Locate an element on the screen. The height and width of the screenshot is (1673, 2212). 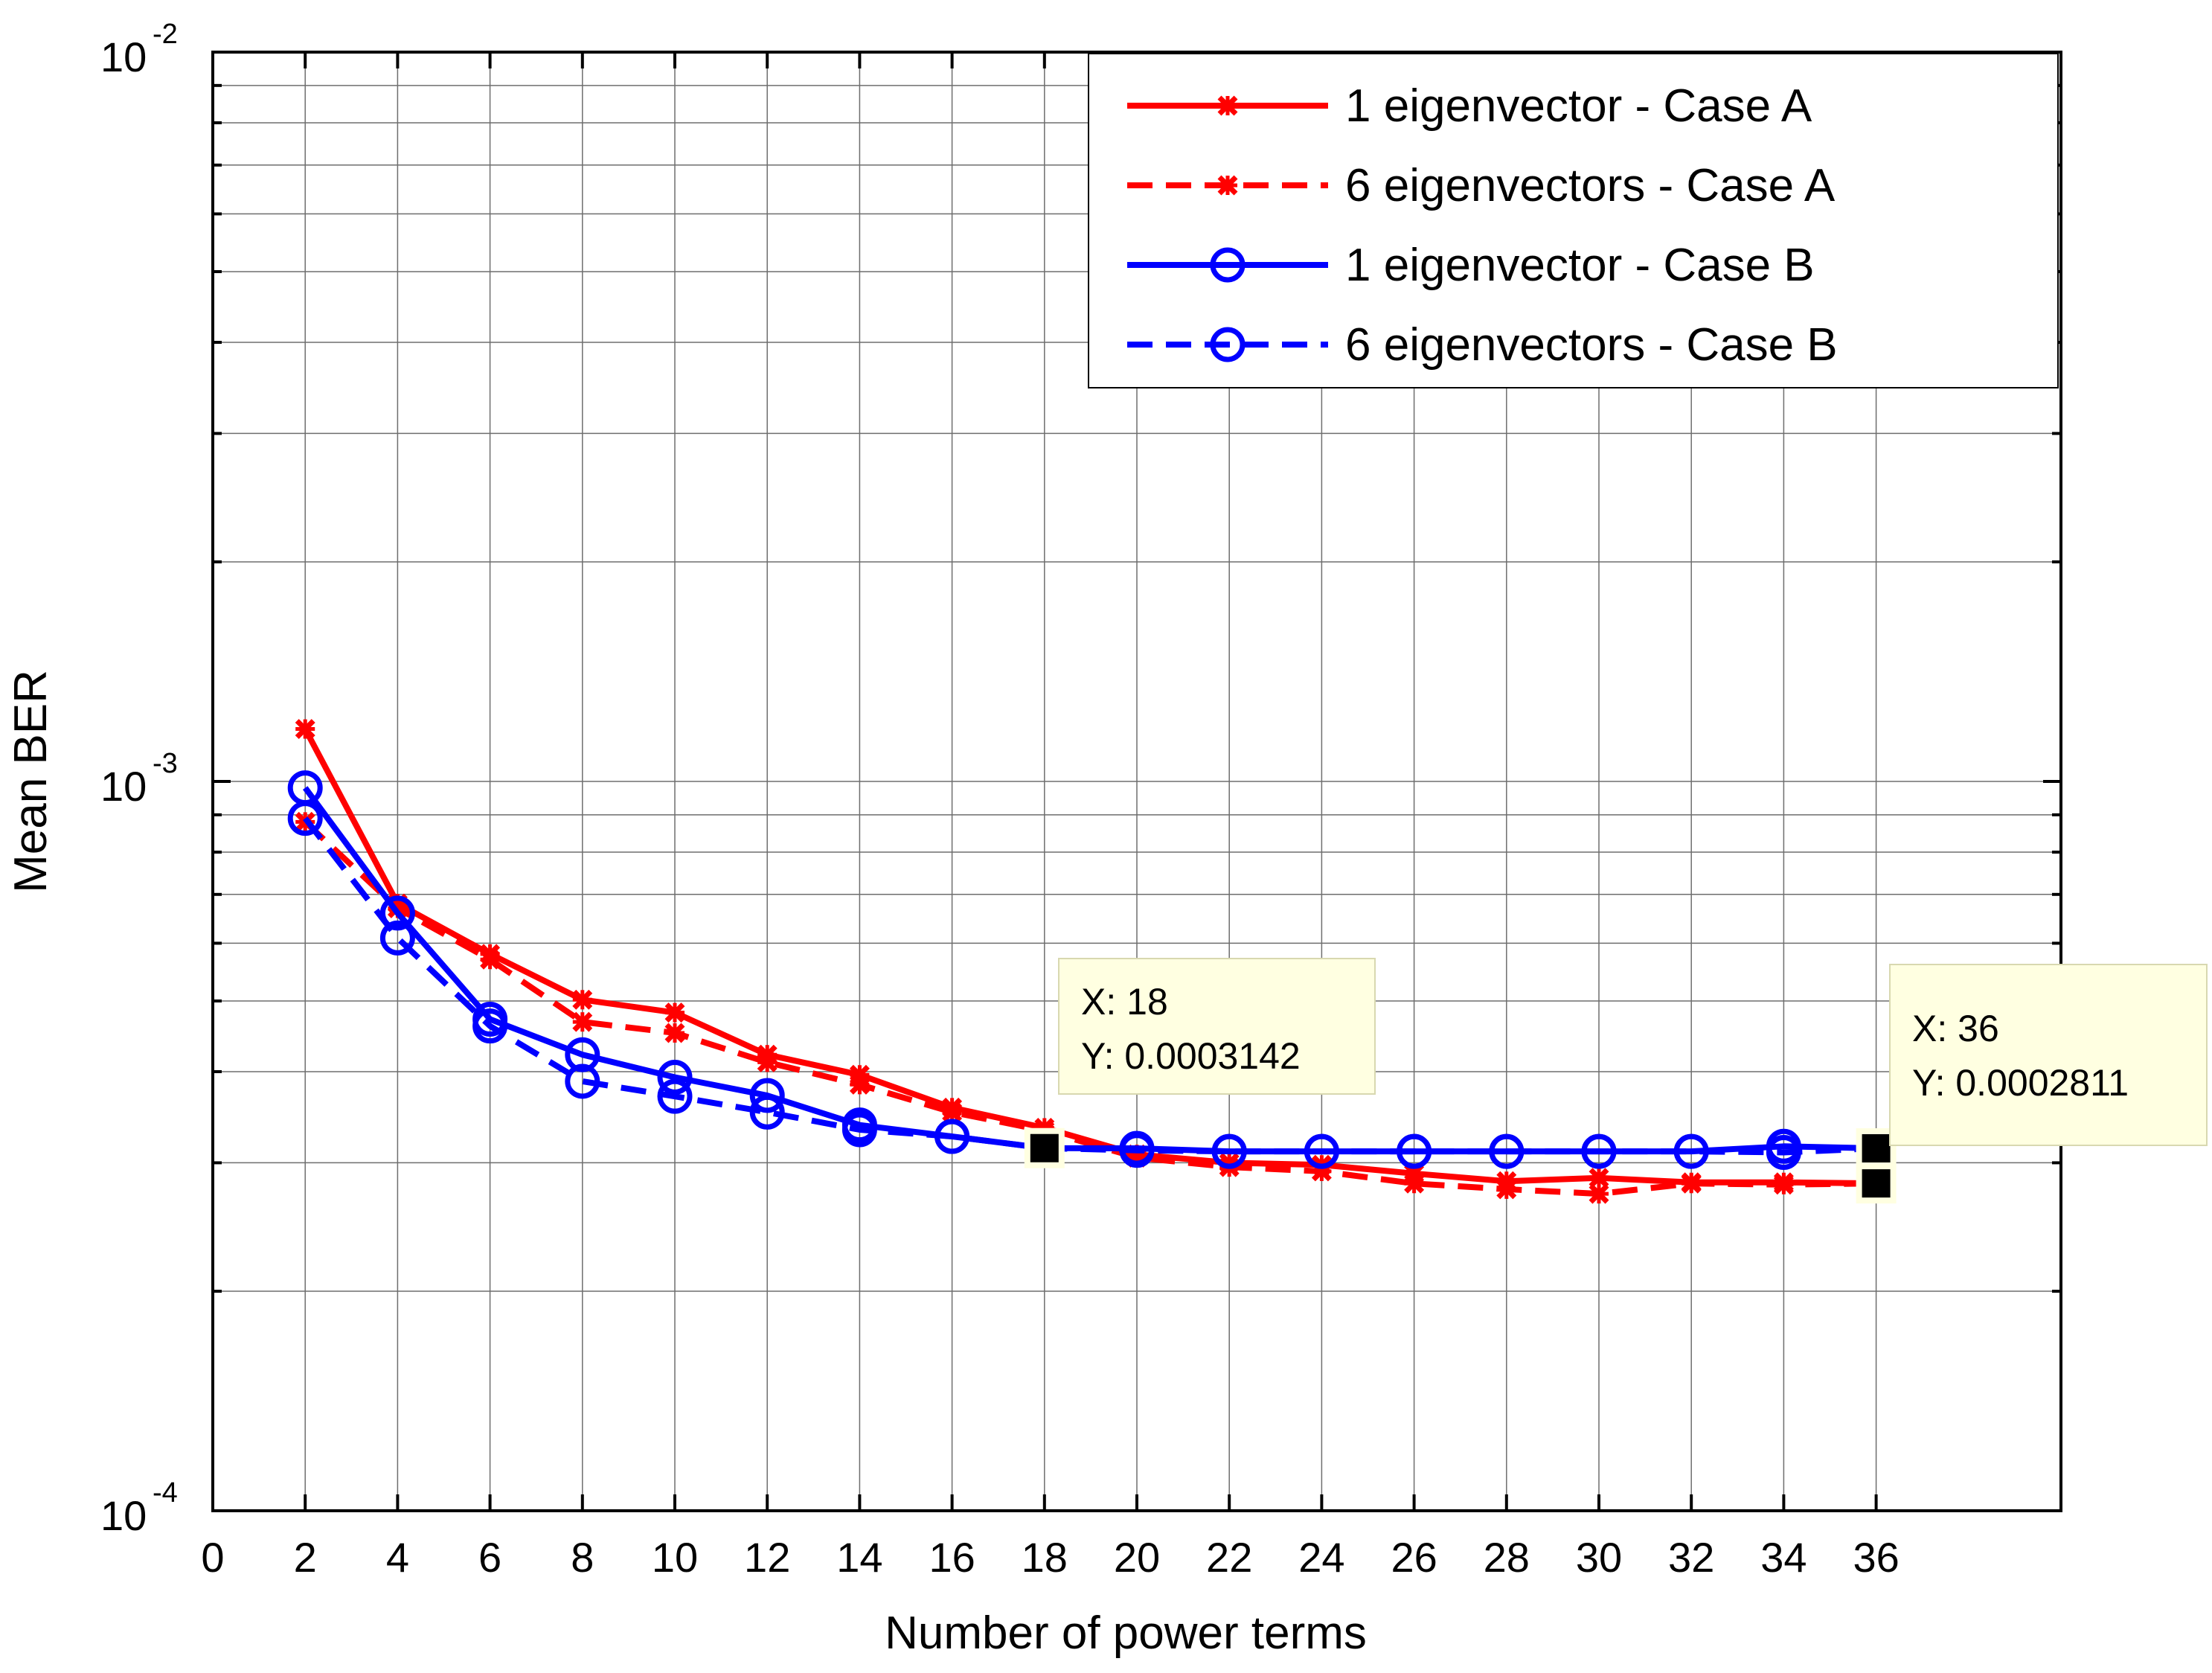
datatip: X: 18 Y: 0.0003142 is located at coordinates (1217, 1026).